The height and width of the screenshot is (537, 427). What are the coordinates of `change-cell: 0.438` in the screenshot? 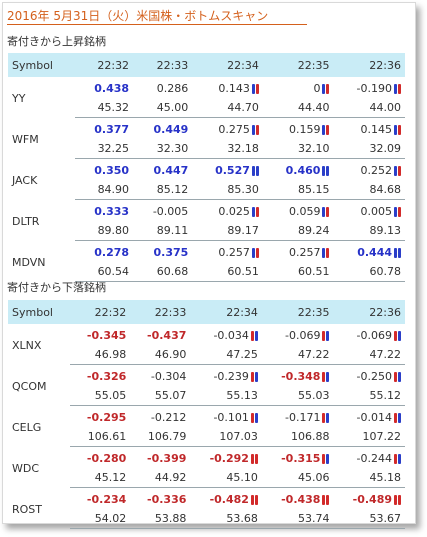 It's located at (104, 87).